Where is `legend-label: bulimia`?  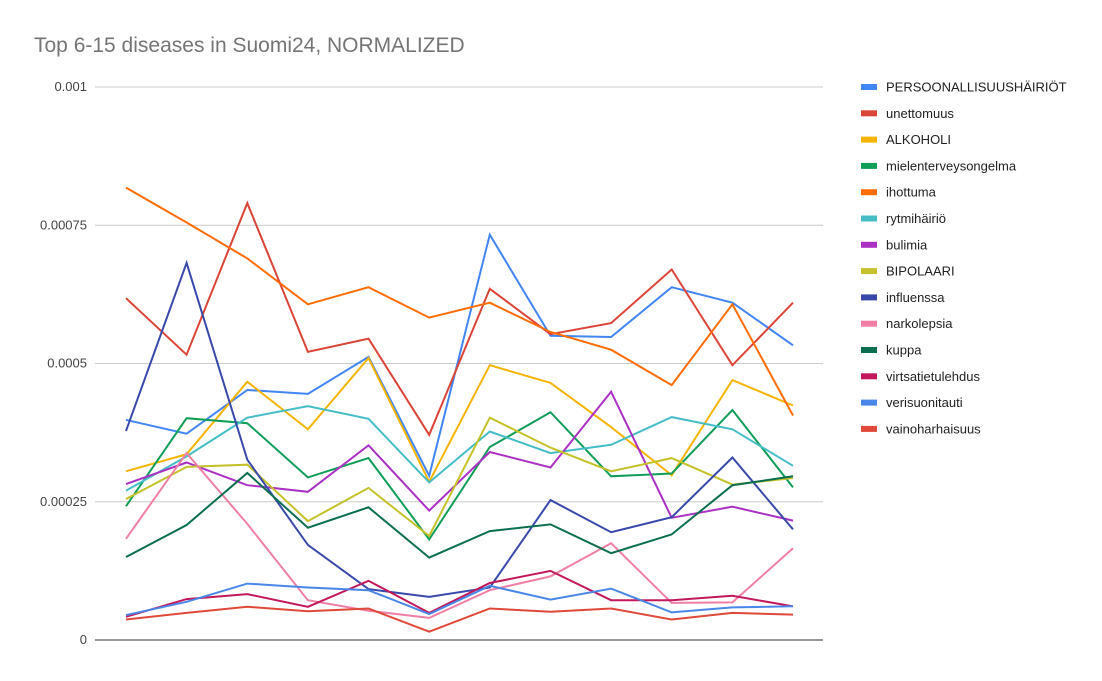 legend-label: bulimia is located at coordinates (907, 244).